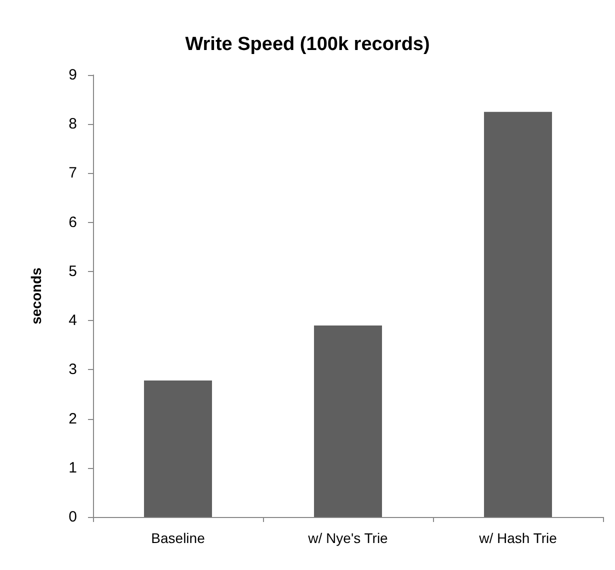 The image size is (615, 570). I want to click on y-tick-label: 8, so click(72, 124).